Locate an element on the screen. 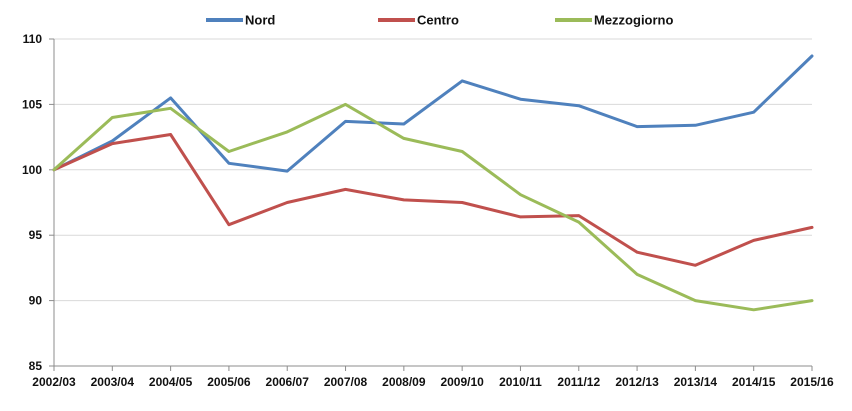  x-tick-label: 2011/12 is located at coordinates (578, 382).